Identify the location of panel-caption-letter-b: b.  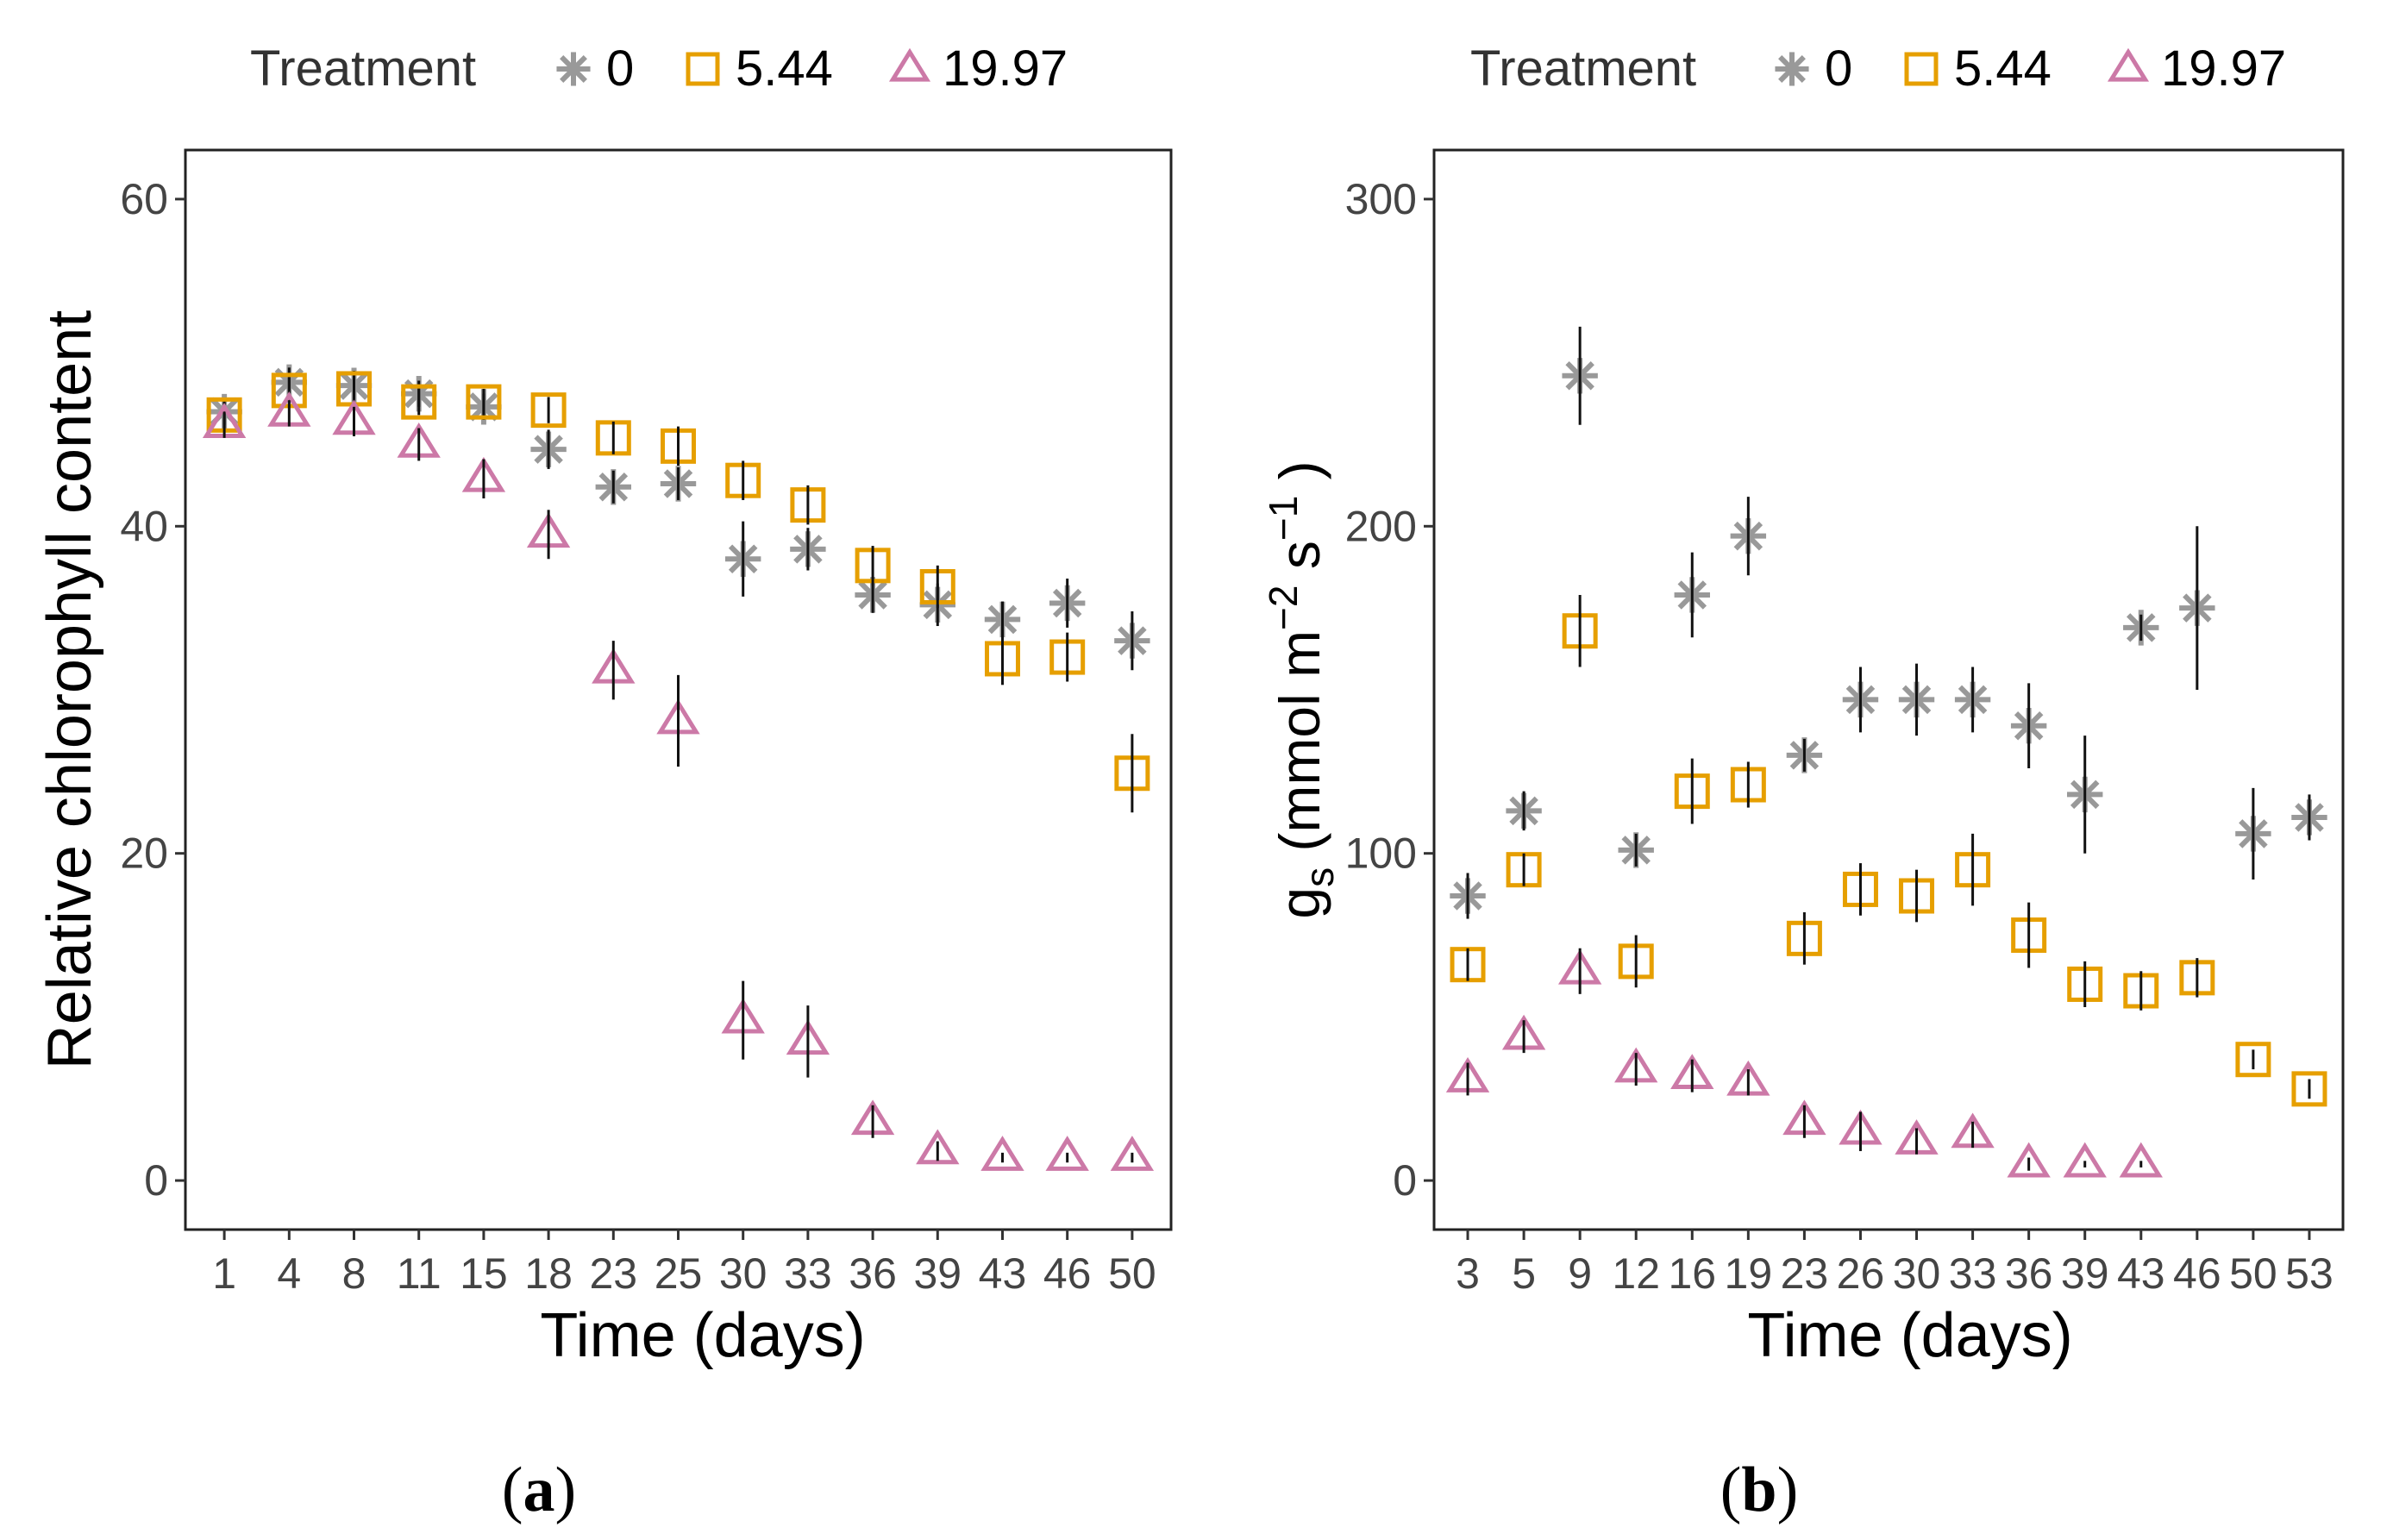
(1758, 1490).